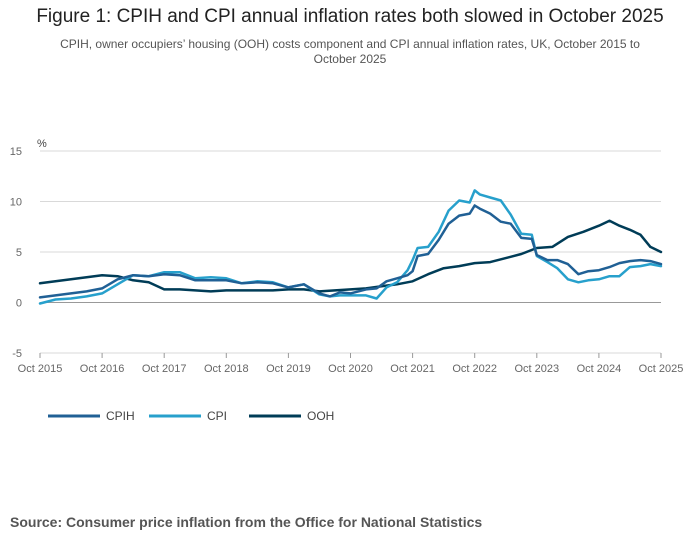 The width and height of the screenshot is (700, 549). I want to click on x-tick-label: Oct 2017, so click(164, 369).